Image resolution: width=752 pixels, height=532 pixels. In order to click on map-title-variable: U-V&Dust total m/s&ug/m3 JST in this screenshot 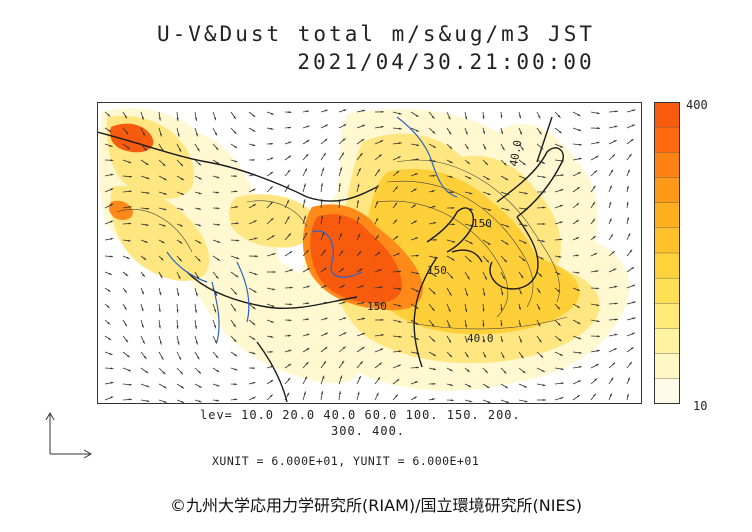, I will do `click(375, 34)`.